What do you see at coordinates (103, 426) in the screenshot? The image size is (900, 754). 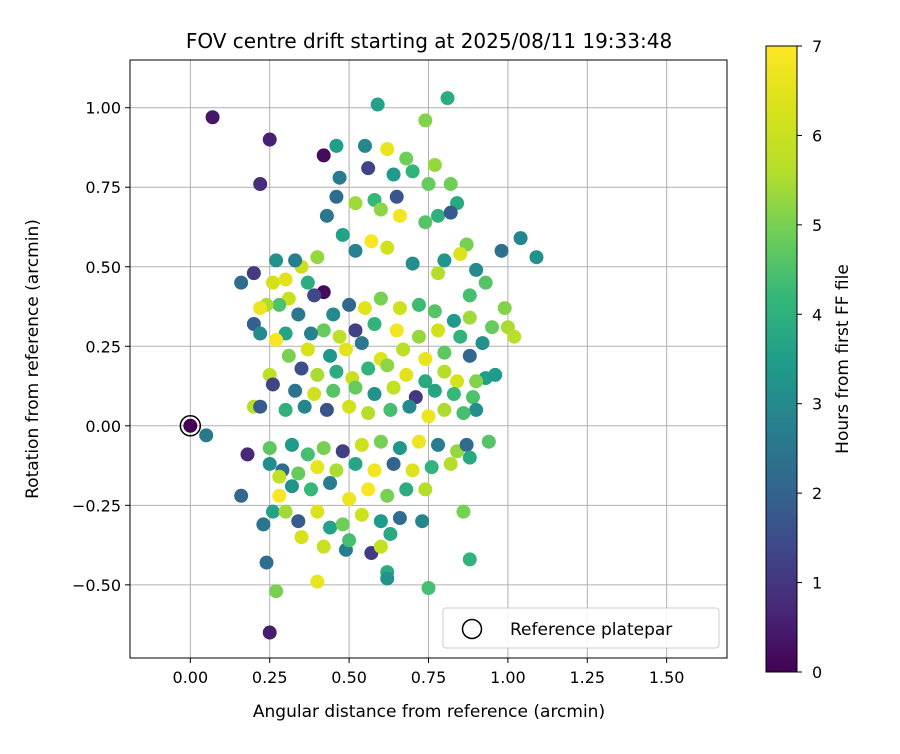 I see `y-tick-label: 0.00` at bounding box center [103, 426].